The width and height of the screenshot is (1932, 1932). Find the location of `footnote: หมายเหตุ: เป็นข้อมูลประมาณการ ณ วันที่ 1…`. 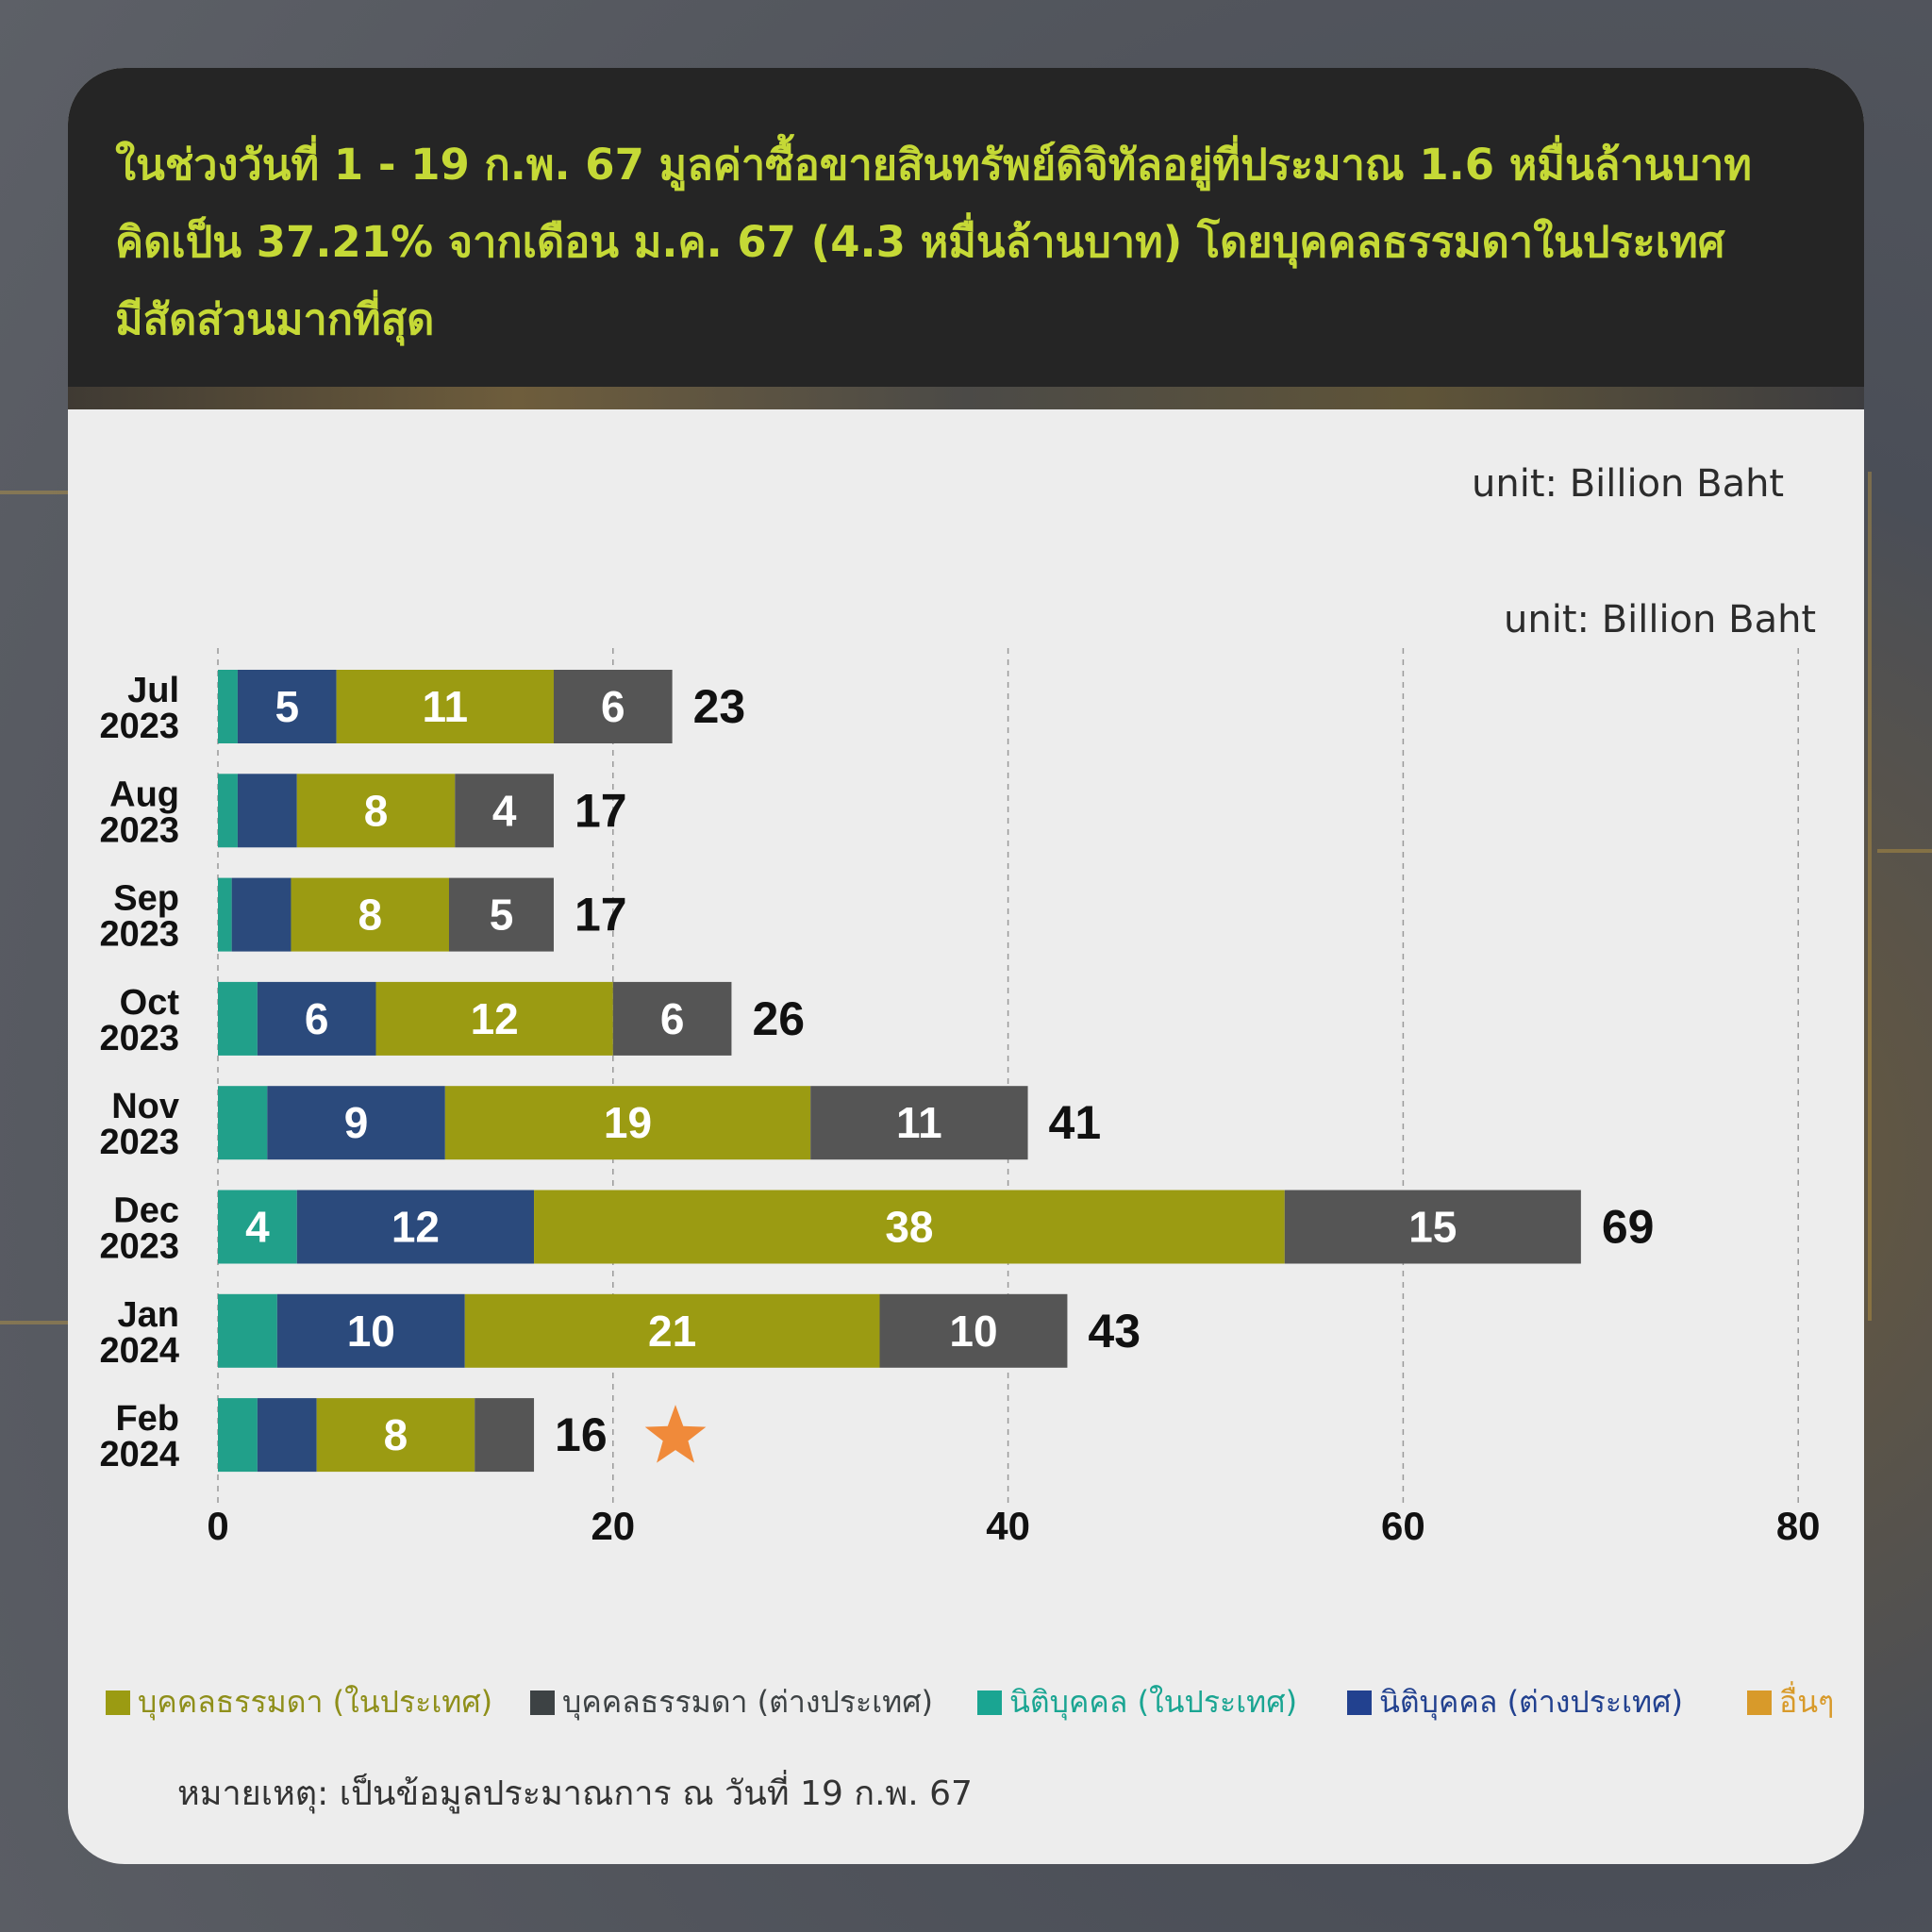

footnote: หมายเหตุ: เป็นข้อมูลประมาณการ ณ วันที่ 1… is located at coordinates (575, 1794).